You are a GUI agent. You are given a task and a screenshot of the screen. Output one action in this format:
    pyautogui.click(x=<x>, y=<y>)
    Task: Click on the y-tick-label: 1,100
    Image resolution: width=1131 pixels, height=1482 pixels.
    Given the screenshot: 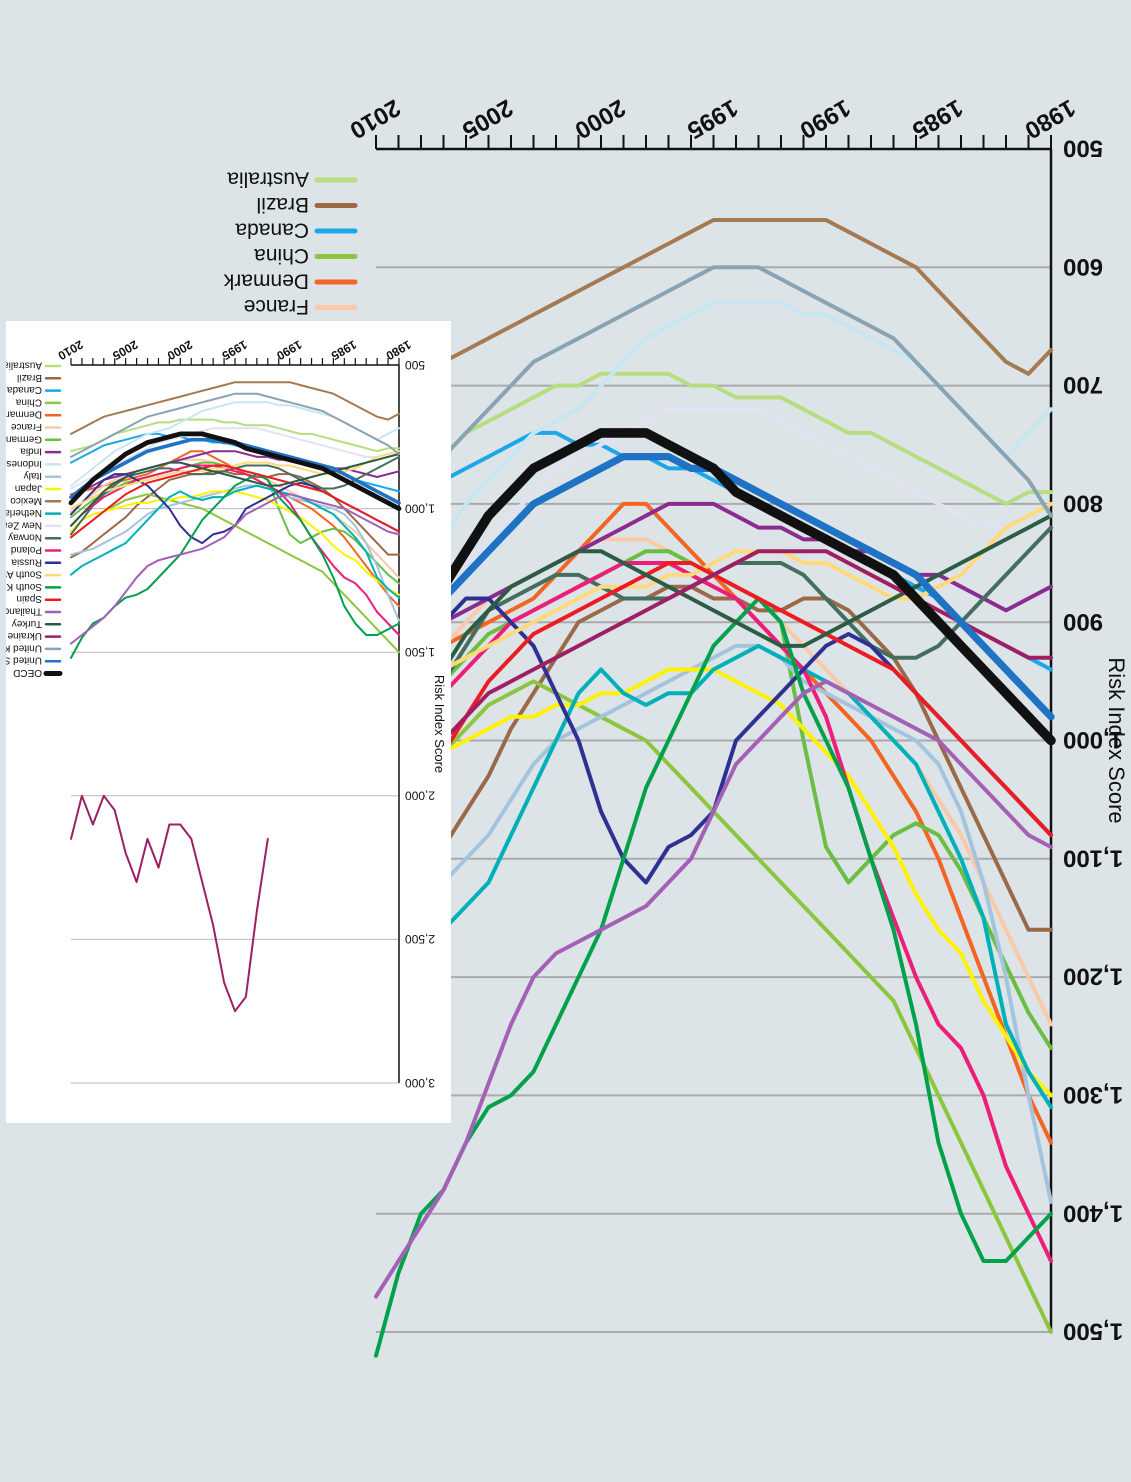 What is the action you would take?
    pyautogui.click(x=1093, y=857)
    